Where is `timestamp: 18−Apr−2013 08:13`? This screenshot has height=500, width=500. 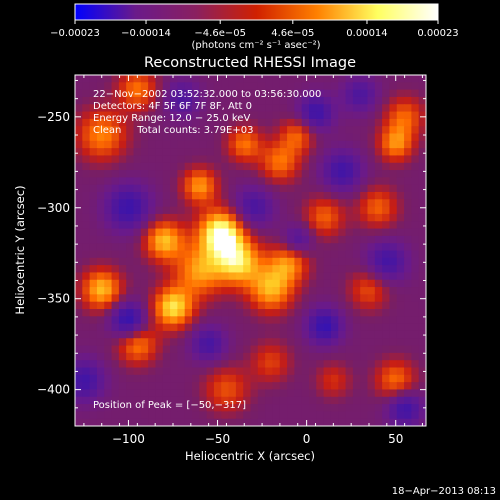 timestamp: 18−Apr−2013 08:13 is located at coordinates (444, 491).